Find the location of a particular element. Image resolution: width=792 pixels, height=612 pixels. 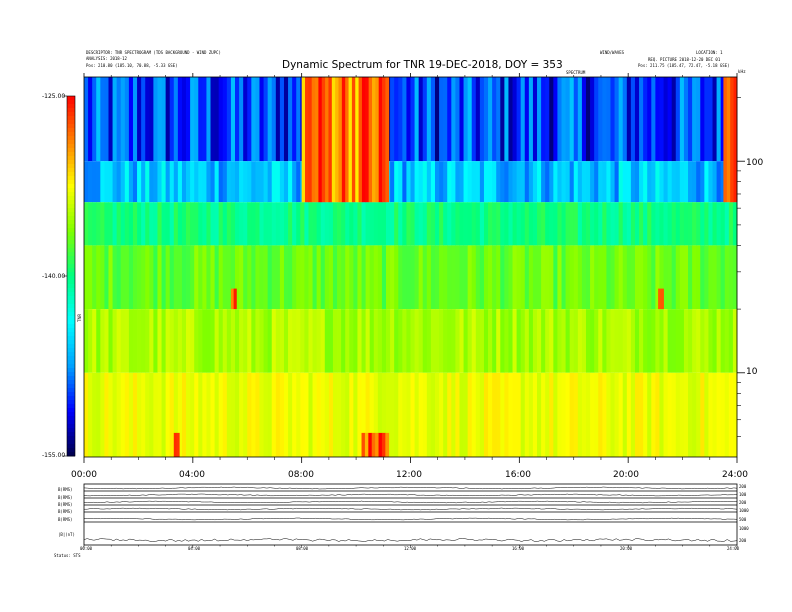

header-center-small-1: WIND/WAVES is located at coordinates (612, 52).